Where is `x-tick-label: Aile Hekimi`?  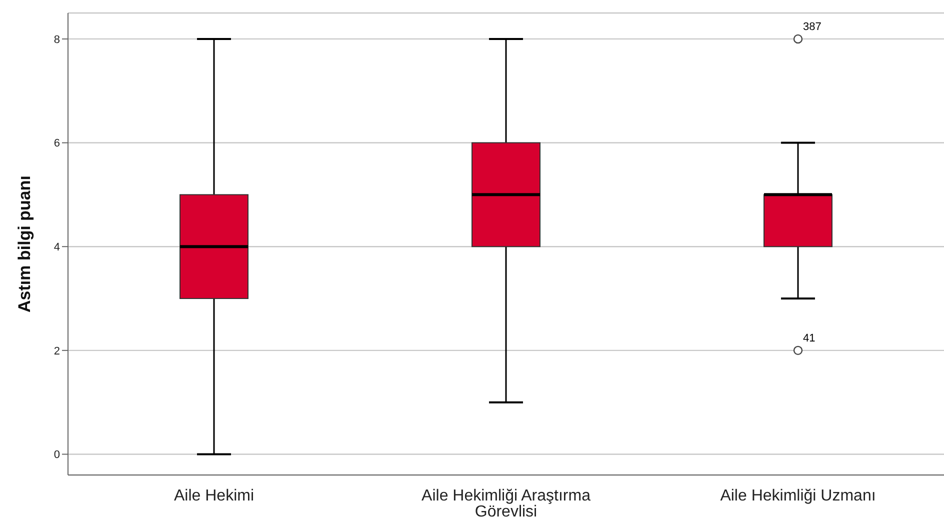
x-tick-label: Aile Hekimi is located at coordinates (214, 495).